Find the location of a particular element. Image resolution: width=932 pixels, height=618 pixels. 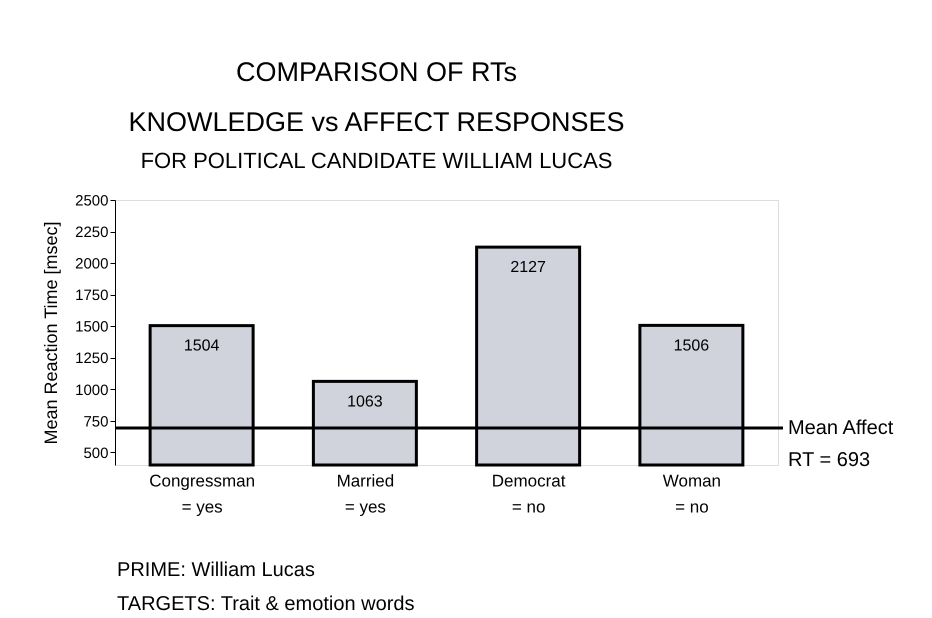

ref-line-label: Mean Affect RT = 693 is located at coordinates (841, 444).